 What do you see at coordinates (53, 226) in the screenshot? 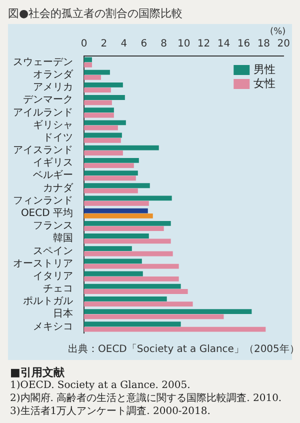
I see `y-tick-label: フランス` at bounding box center [53, 226].